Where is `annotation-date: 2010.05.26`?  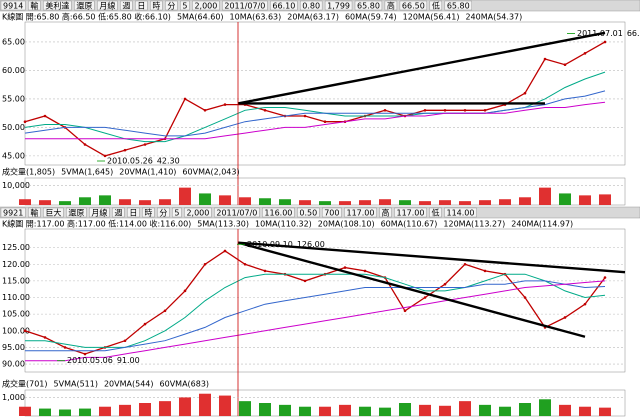 annotation-date: 2010.05.26 is located at coordinates (130, 161).